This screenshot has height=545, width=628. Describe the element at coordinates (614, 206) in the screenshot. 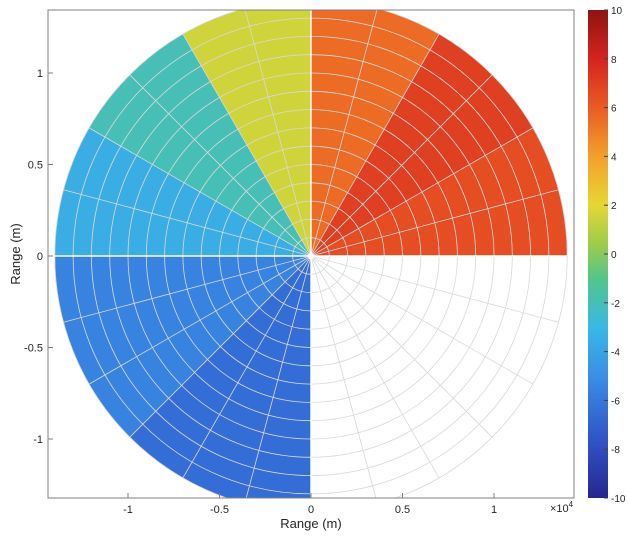

I see `colorbar-tick-label: 2` at that location.